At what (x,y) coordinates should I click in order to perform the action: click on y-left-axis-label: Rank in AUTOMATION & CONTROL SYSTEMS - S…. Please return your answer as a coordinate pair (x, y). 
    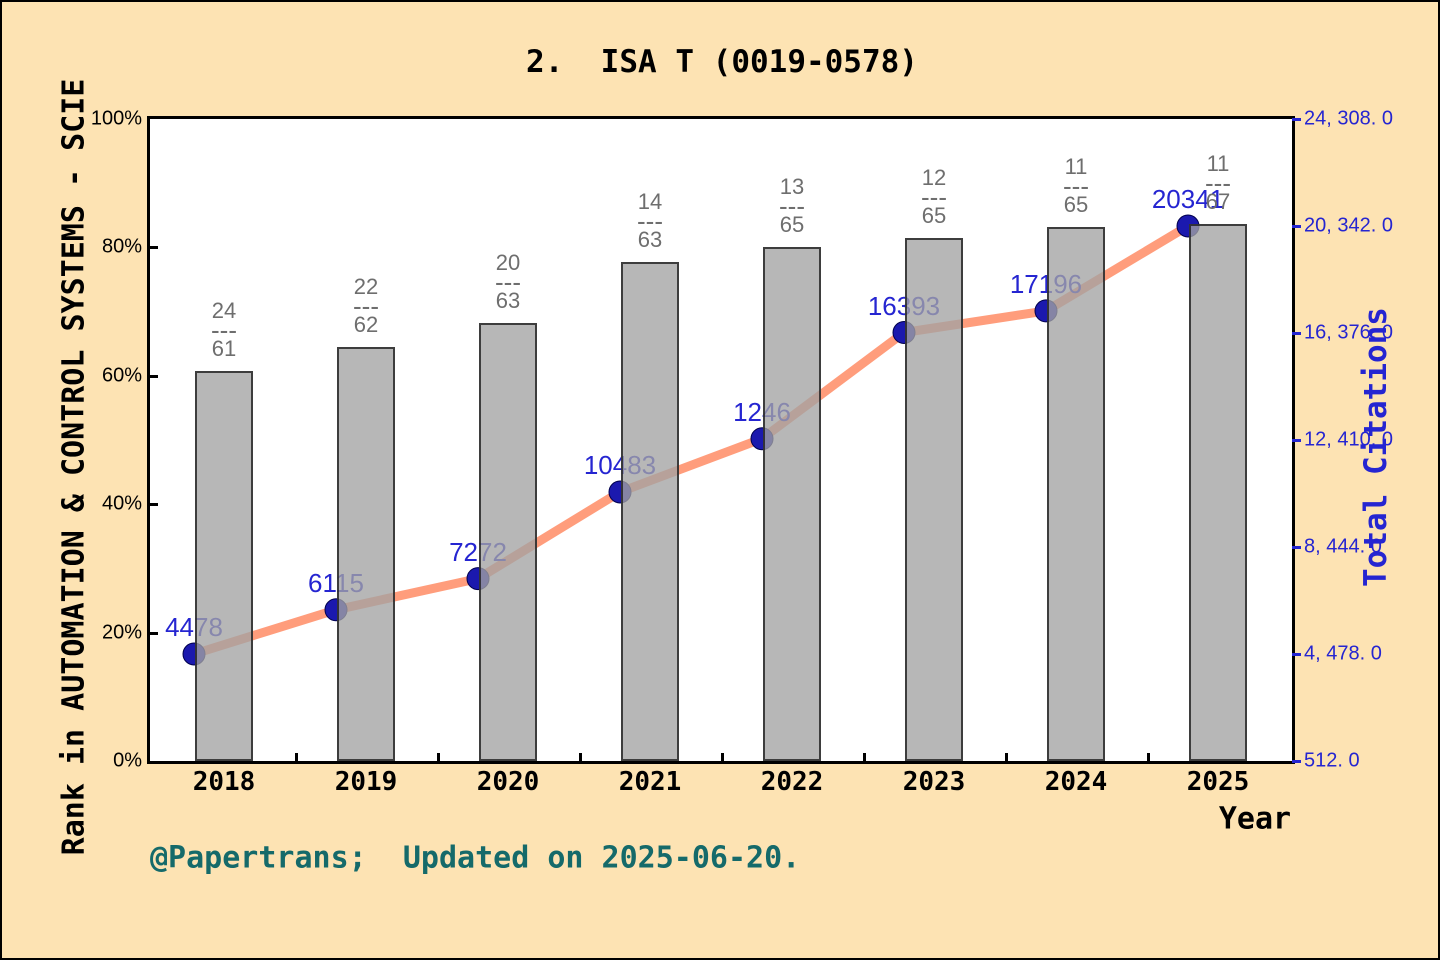
    Looking at the image, I should click on (74, 467).